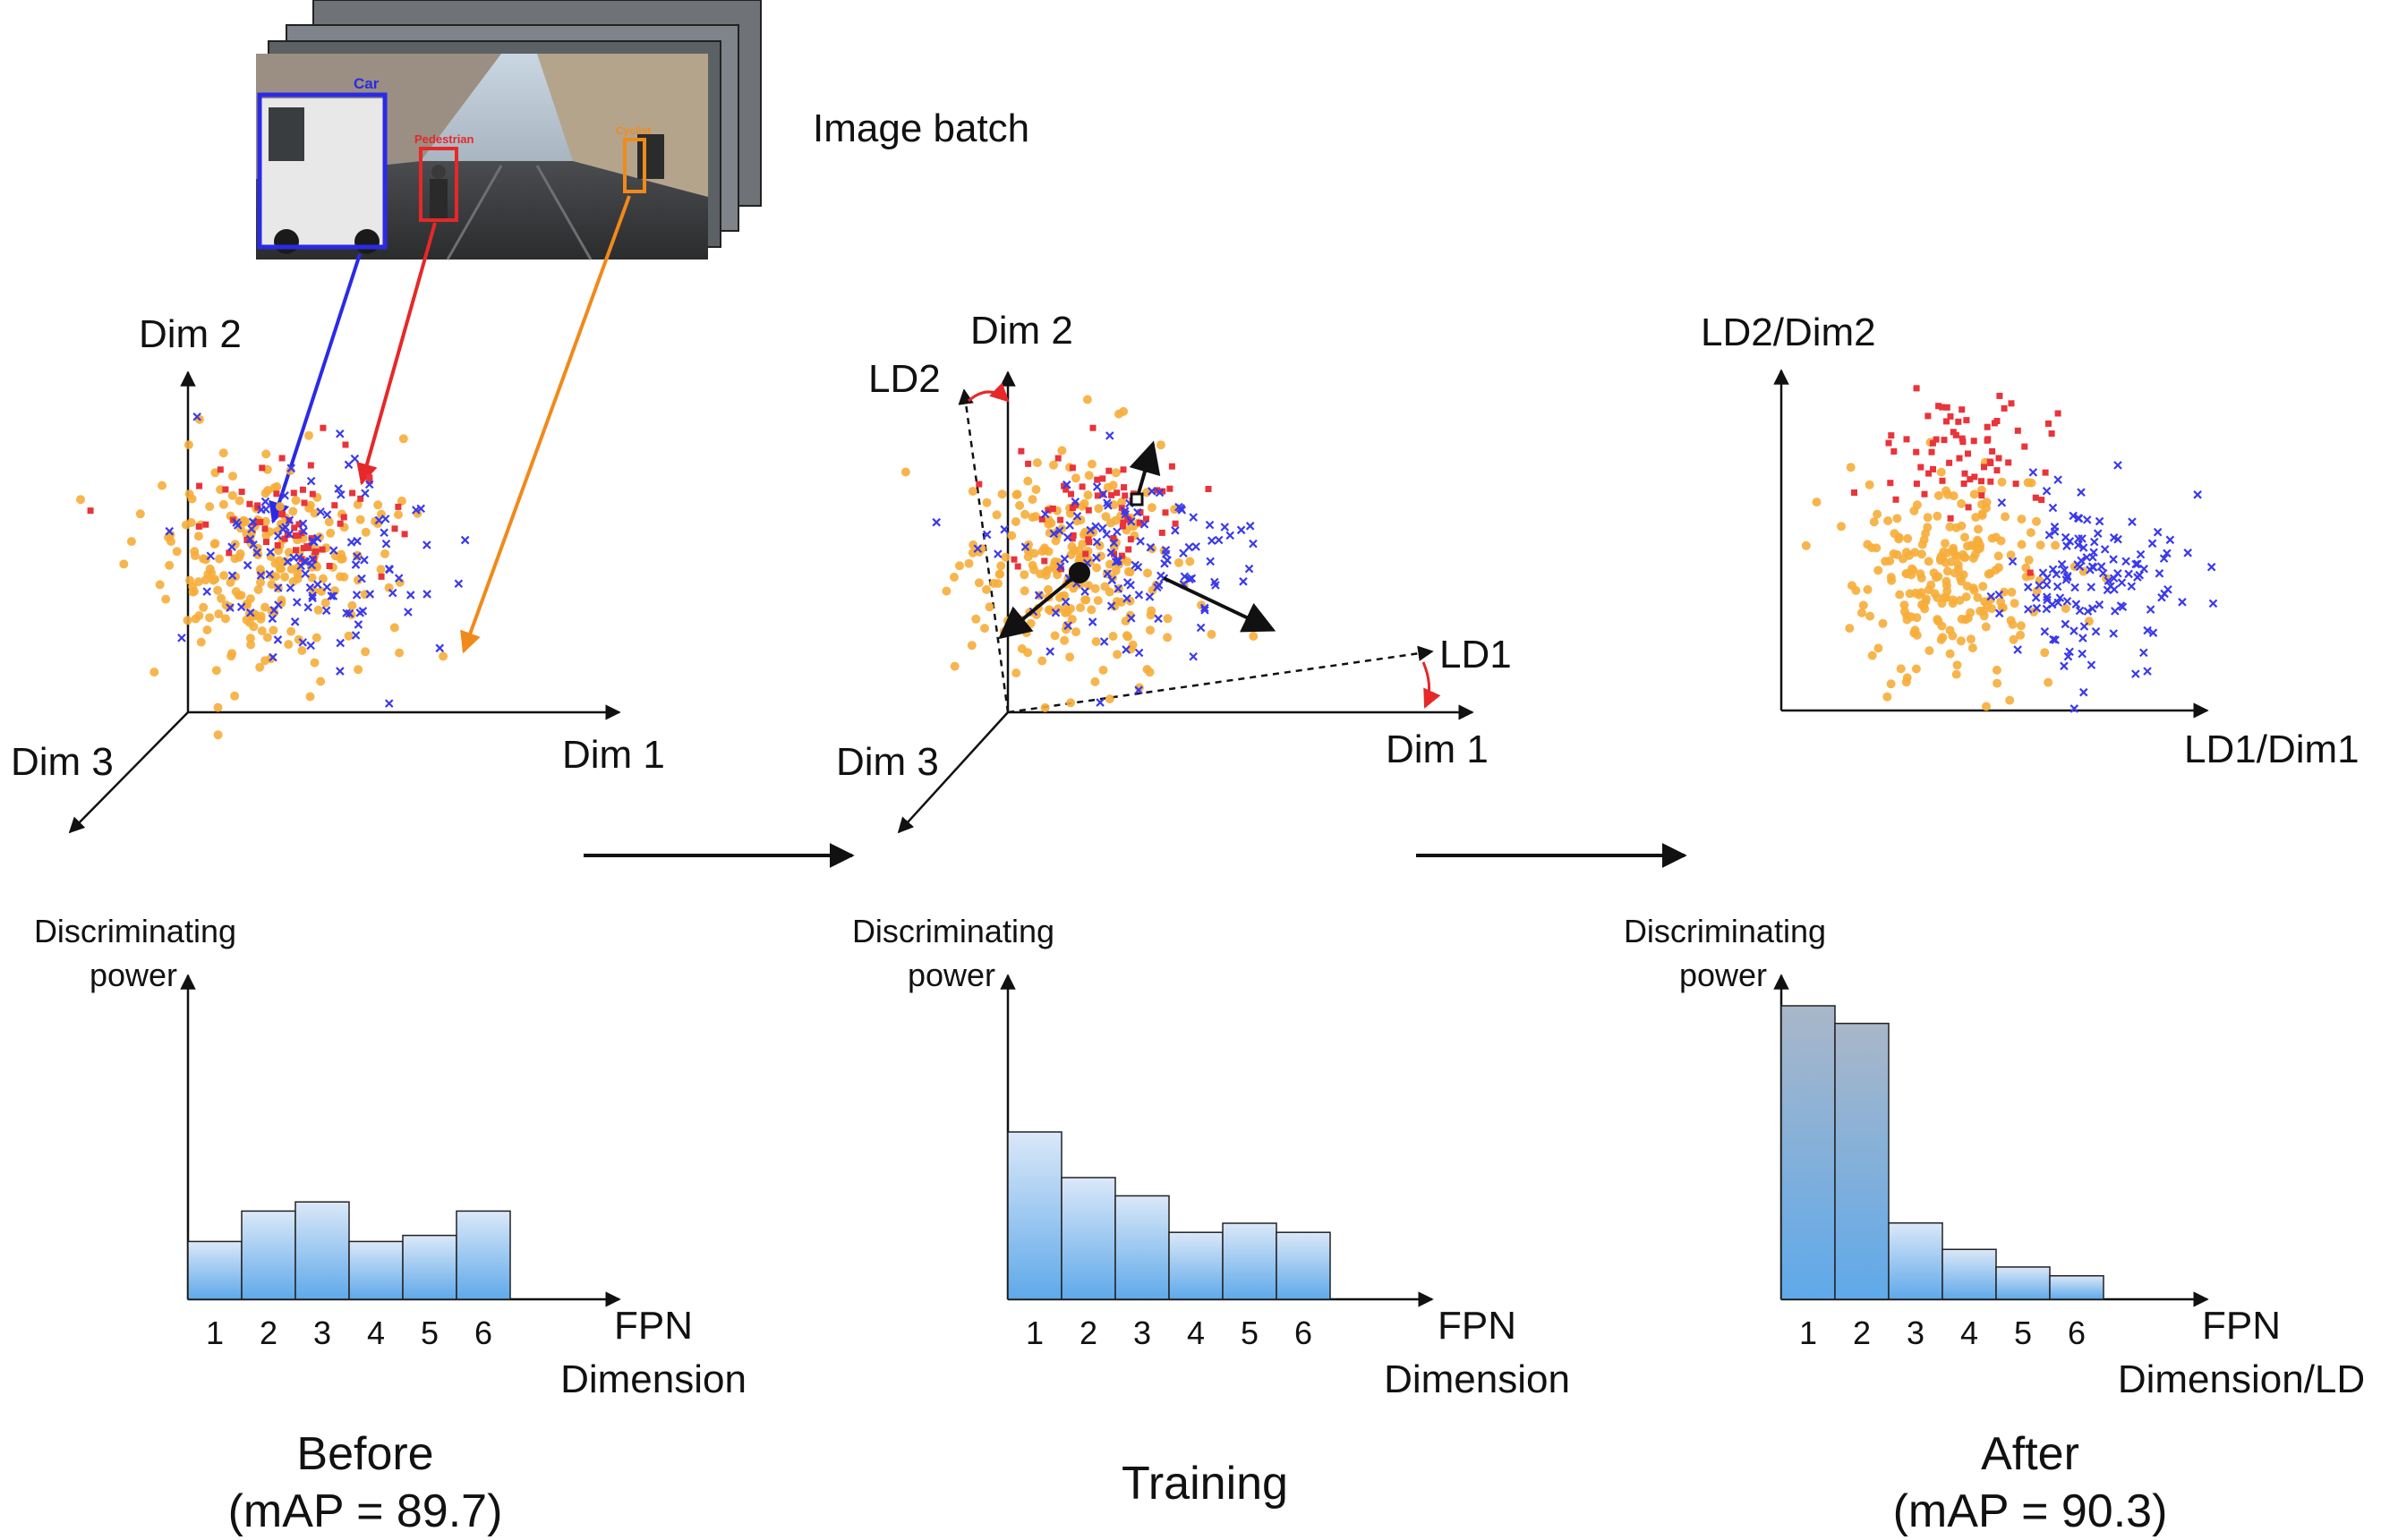 This screenshot has width=2381, height=1540. I want to click on ld2-rotation-arrow, so click(989, 393).